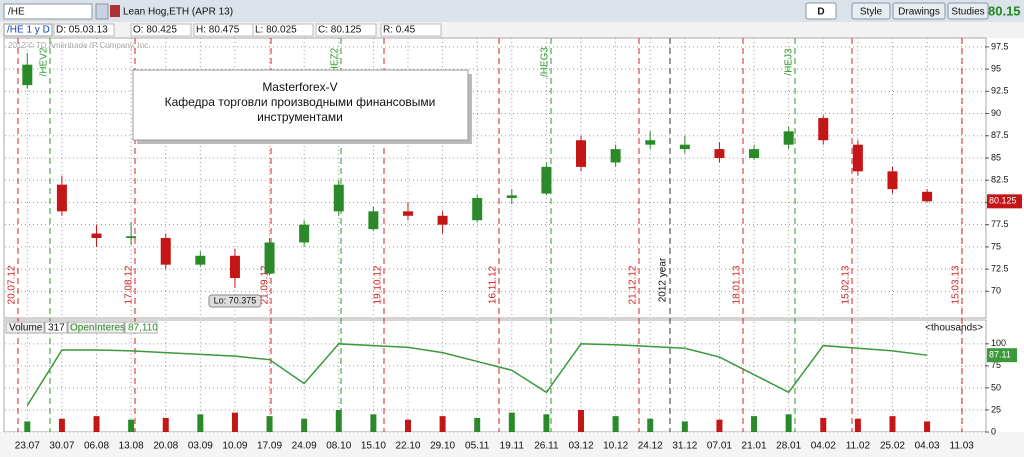 This screenshot has height=457, width=1024. What do you see at coordinates (26, 328) in the screenshot?
I see `legend-volume: Volume` at bounding box center [26, 328].